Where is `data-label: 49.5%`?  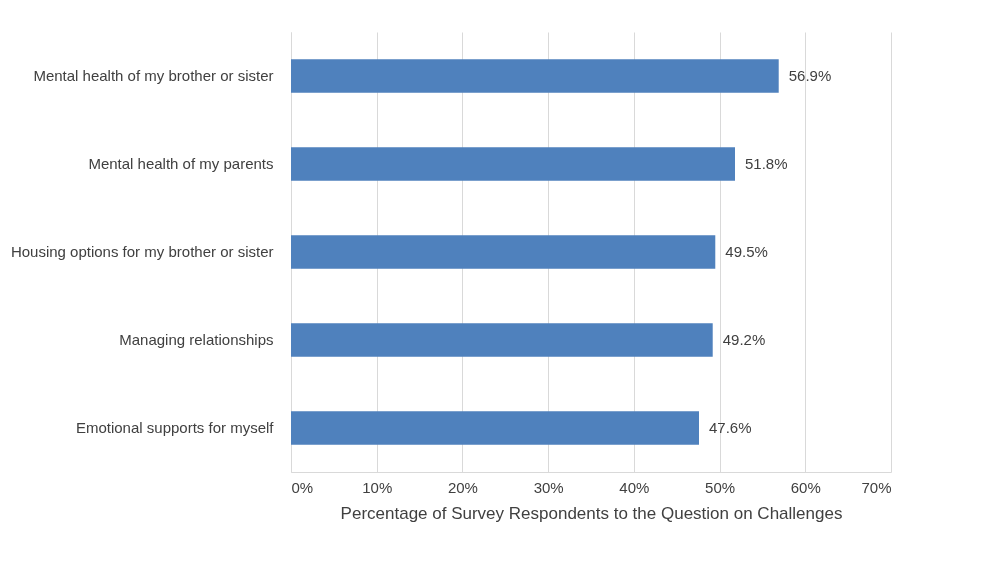
data-label: 49.5% is located at coordinates (746, 251).